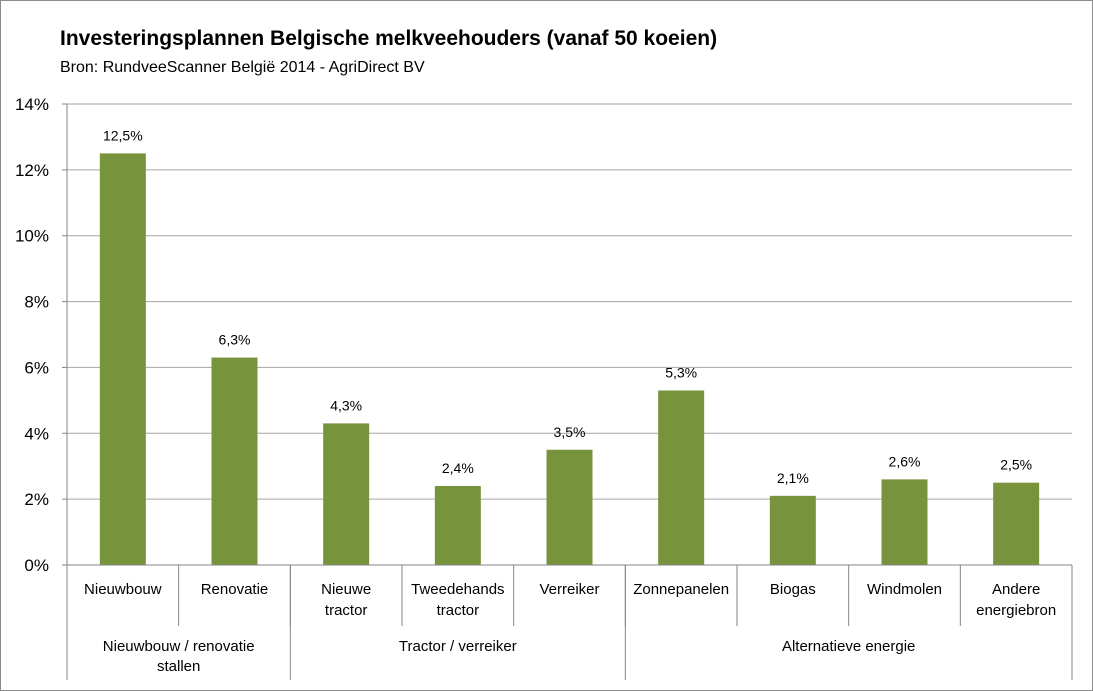 Image resolution: width=1093 pixels, height=691 pixels. Describe the element at coordinates (36, 433) in the screenshot. I see `y-tick-label: 4%` at that location.